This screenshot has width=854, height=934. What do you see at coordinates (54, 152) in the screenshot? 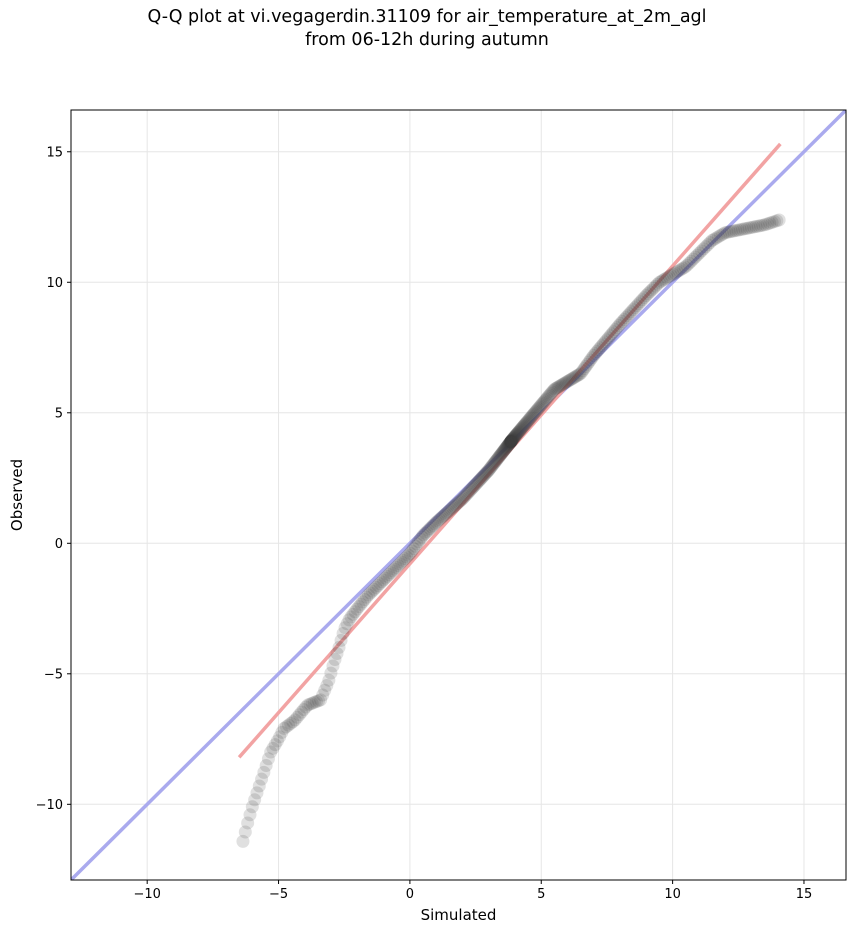
I see `y-tick-label: 15` at bounding box center [54, 152].